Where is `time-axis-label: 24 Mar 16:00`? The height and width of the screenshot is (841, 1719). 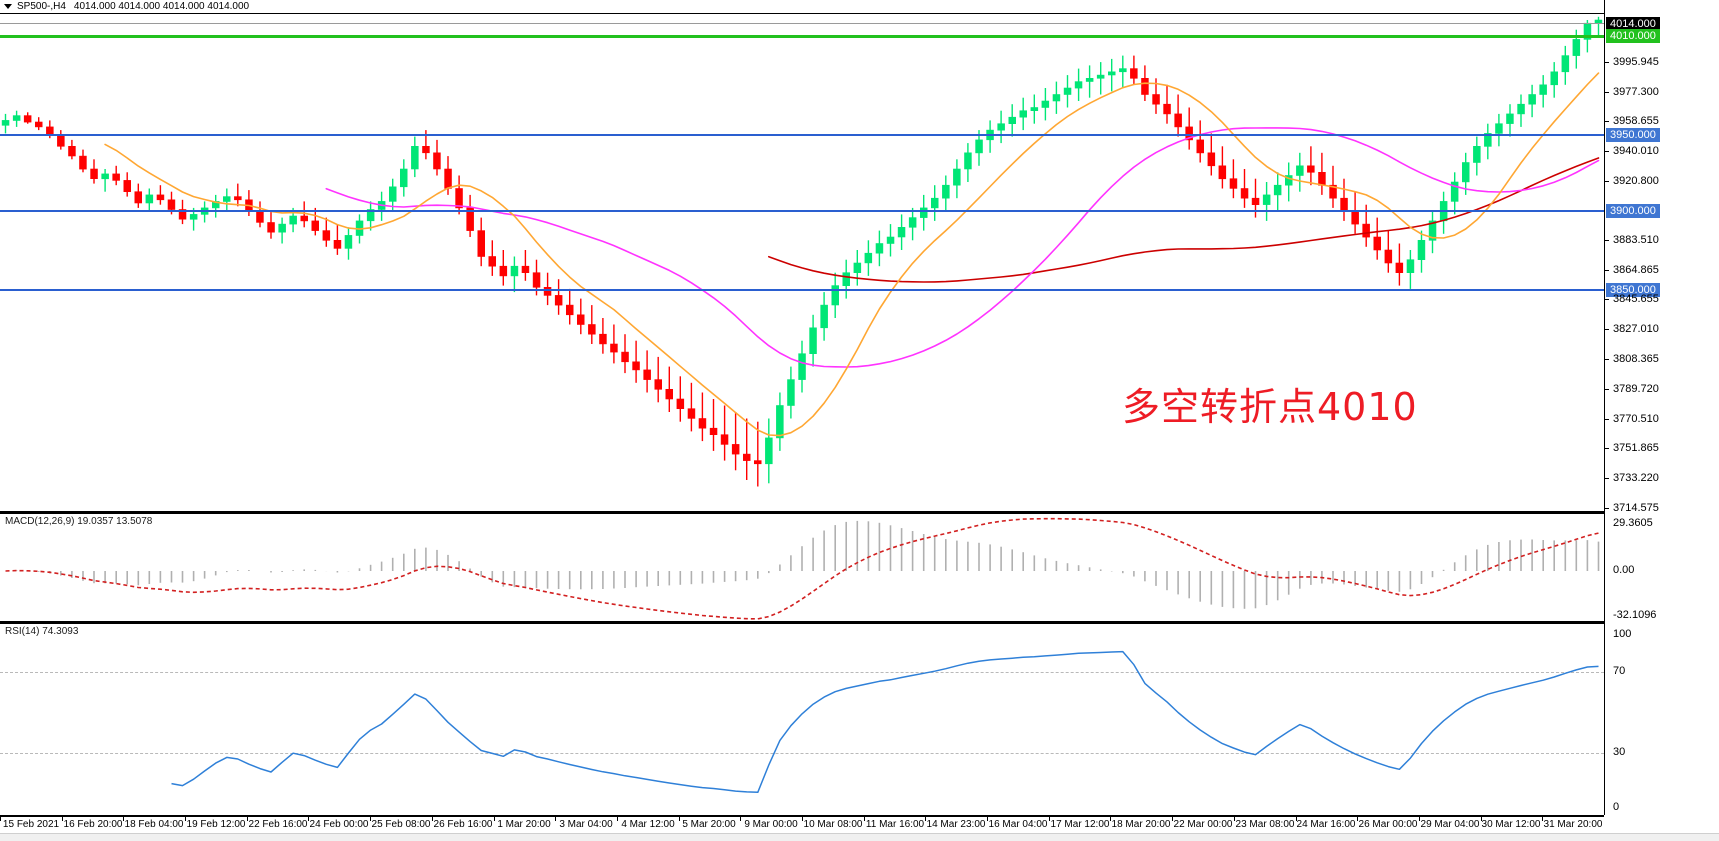 time-axis-label: 24 Mar 16:00 is located at coordinates (1326, 824).